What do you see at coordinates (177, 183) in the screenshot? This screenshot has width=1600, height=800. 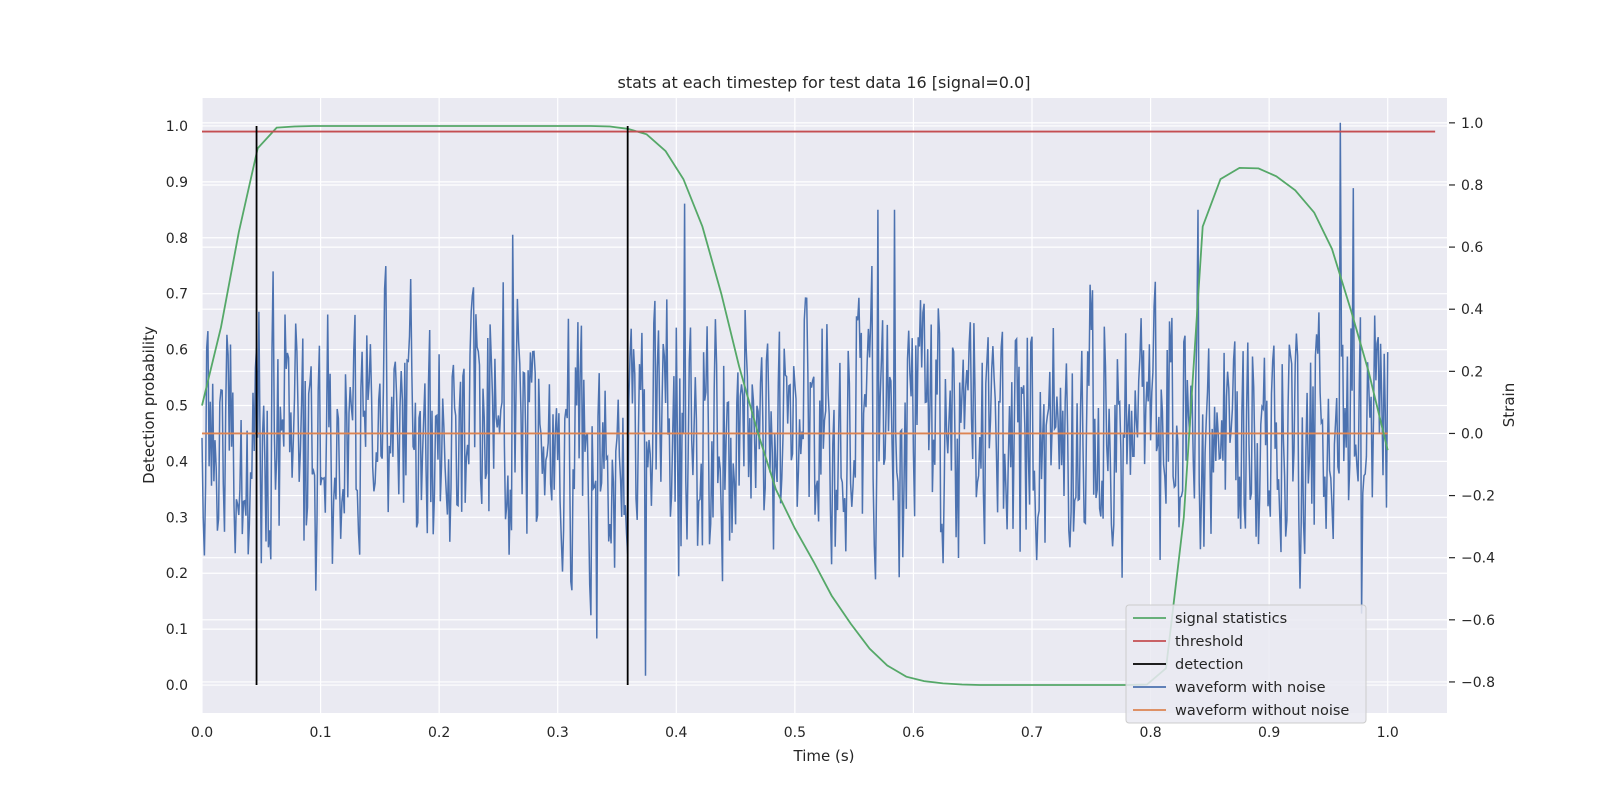 I see `y-tick-label: 0.9` at bounding box center [177, 183].